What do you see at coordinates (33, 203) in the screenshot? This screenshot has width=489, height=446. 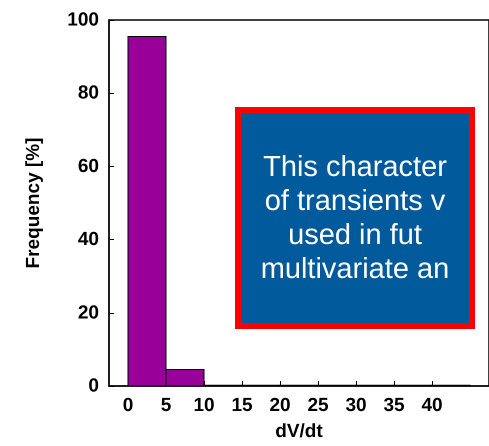 I see `y-axis-title: Frequency [%]` at bounding box center [33, 203].